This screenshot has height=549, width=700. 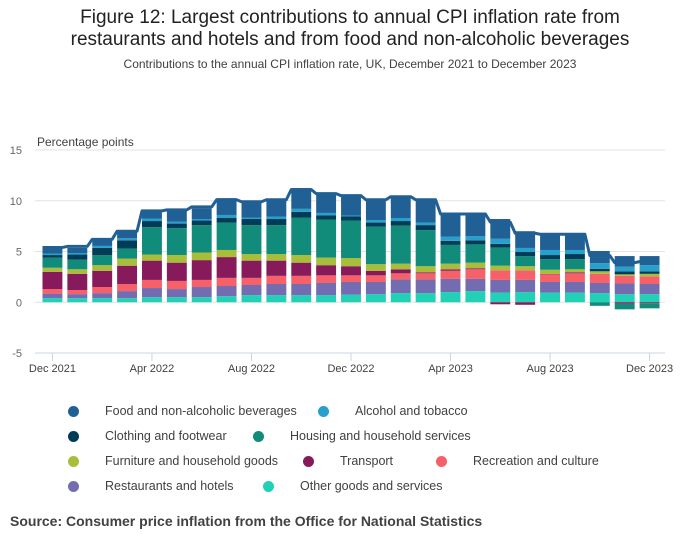 I want to click on legend-item: Alcohol and tobacco, so click(x=393, y=411).